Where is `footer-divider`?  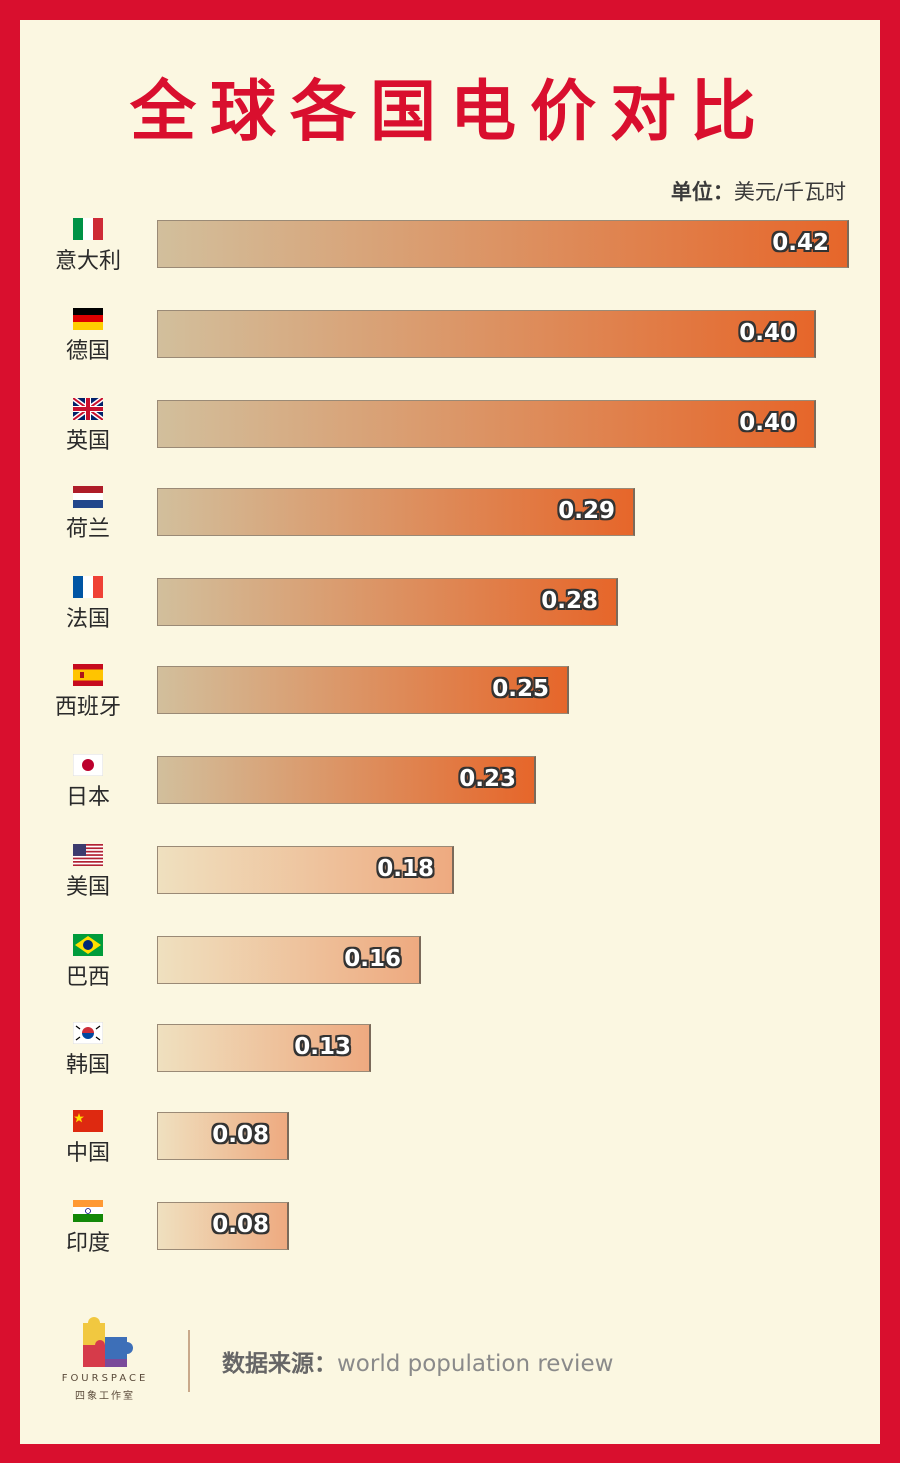
footer-divider is located at coordinates (189, 1361).